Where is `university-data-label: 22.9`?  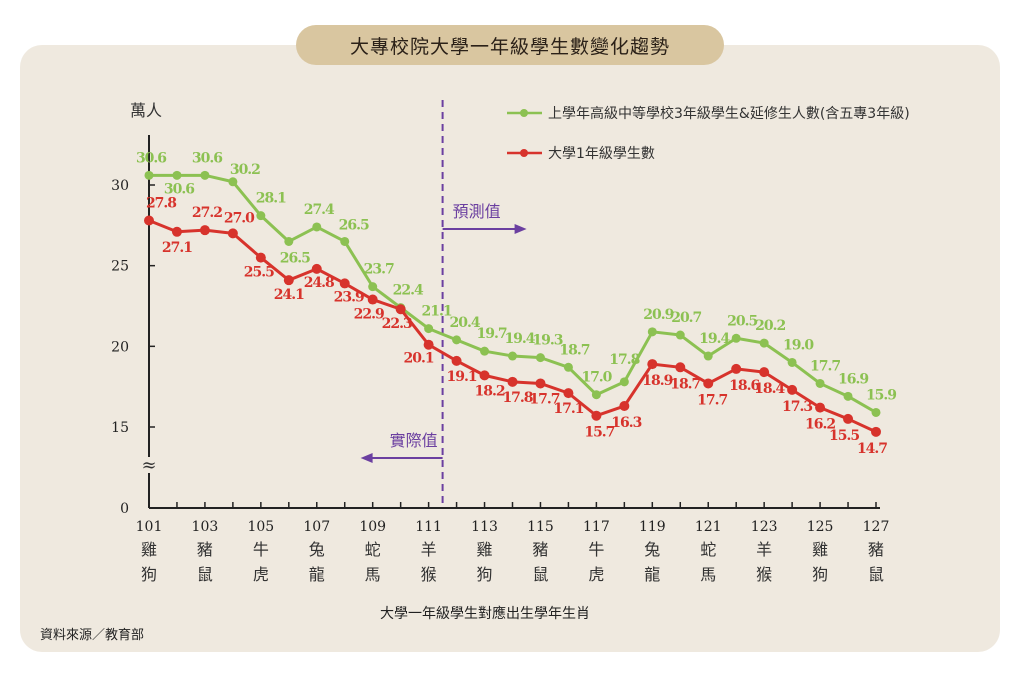 university-data-label: 22.9 is located at coordinates (369, 315).